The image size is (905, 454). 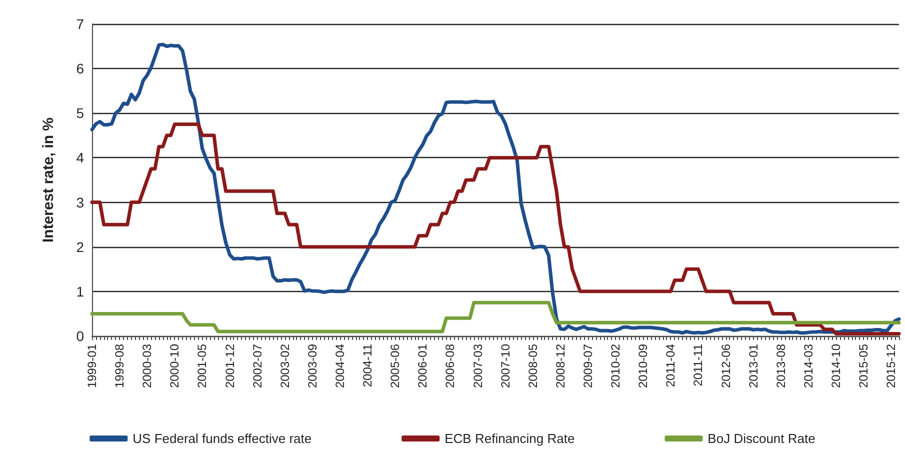 I want to click on y-tick-label: 1, so click(x=80, y=291).